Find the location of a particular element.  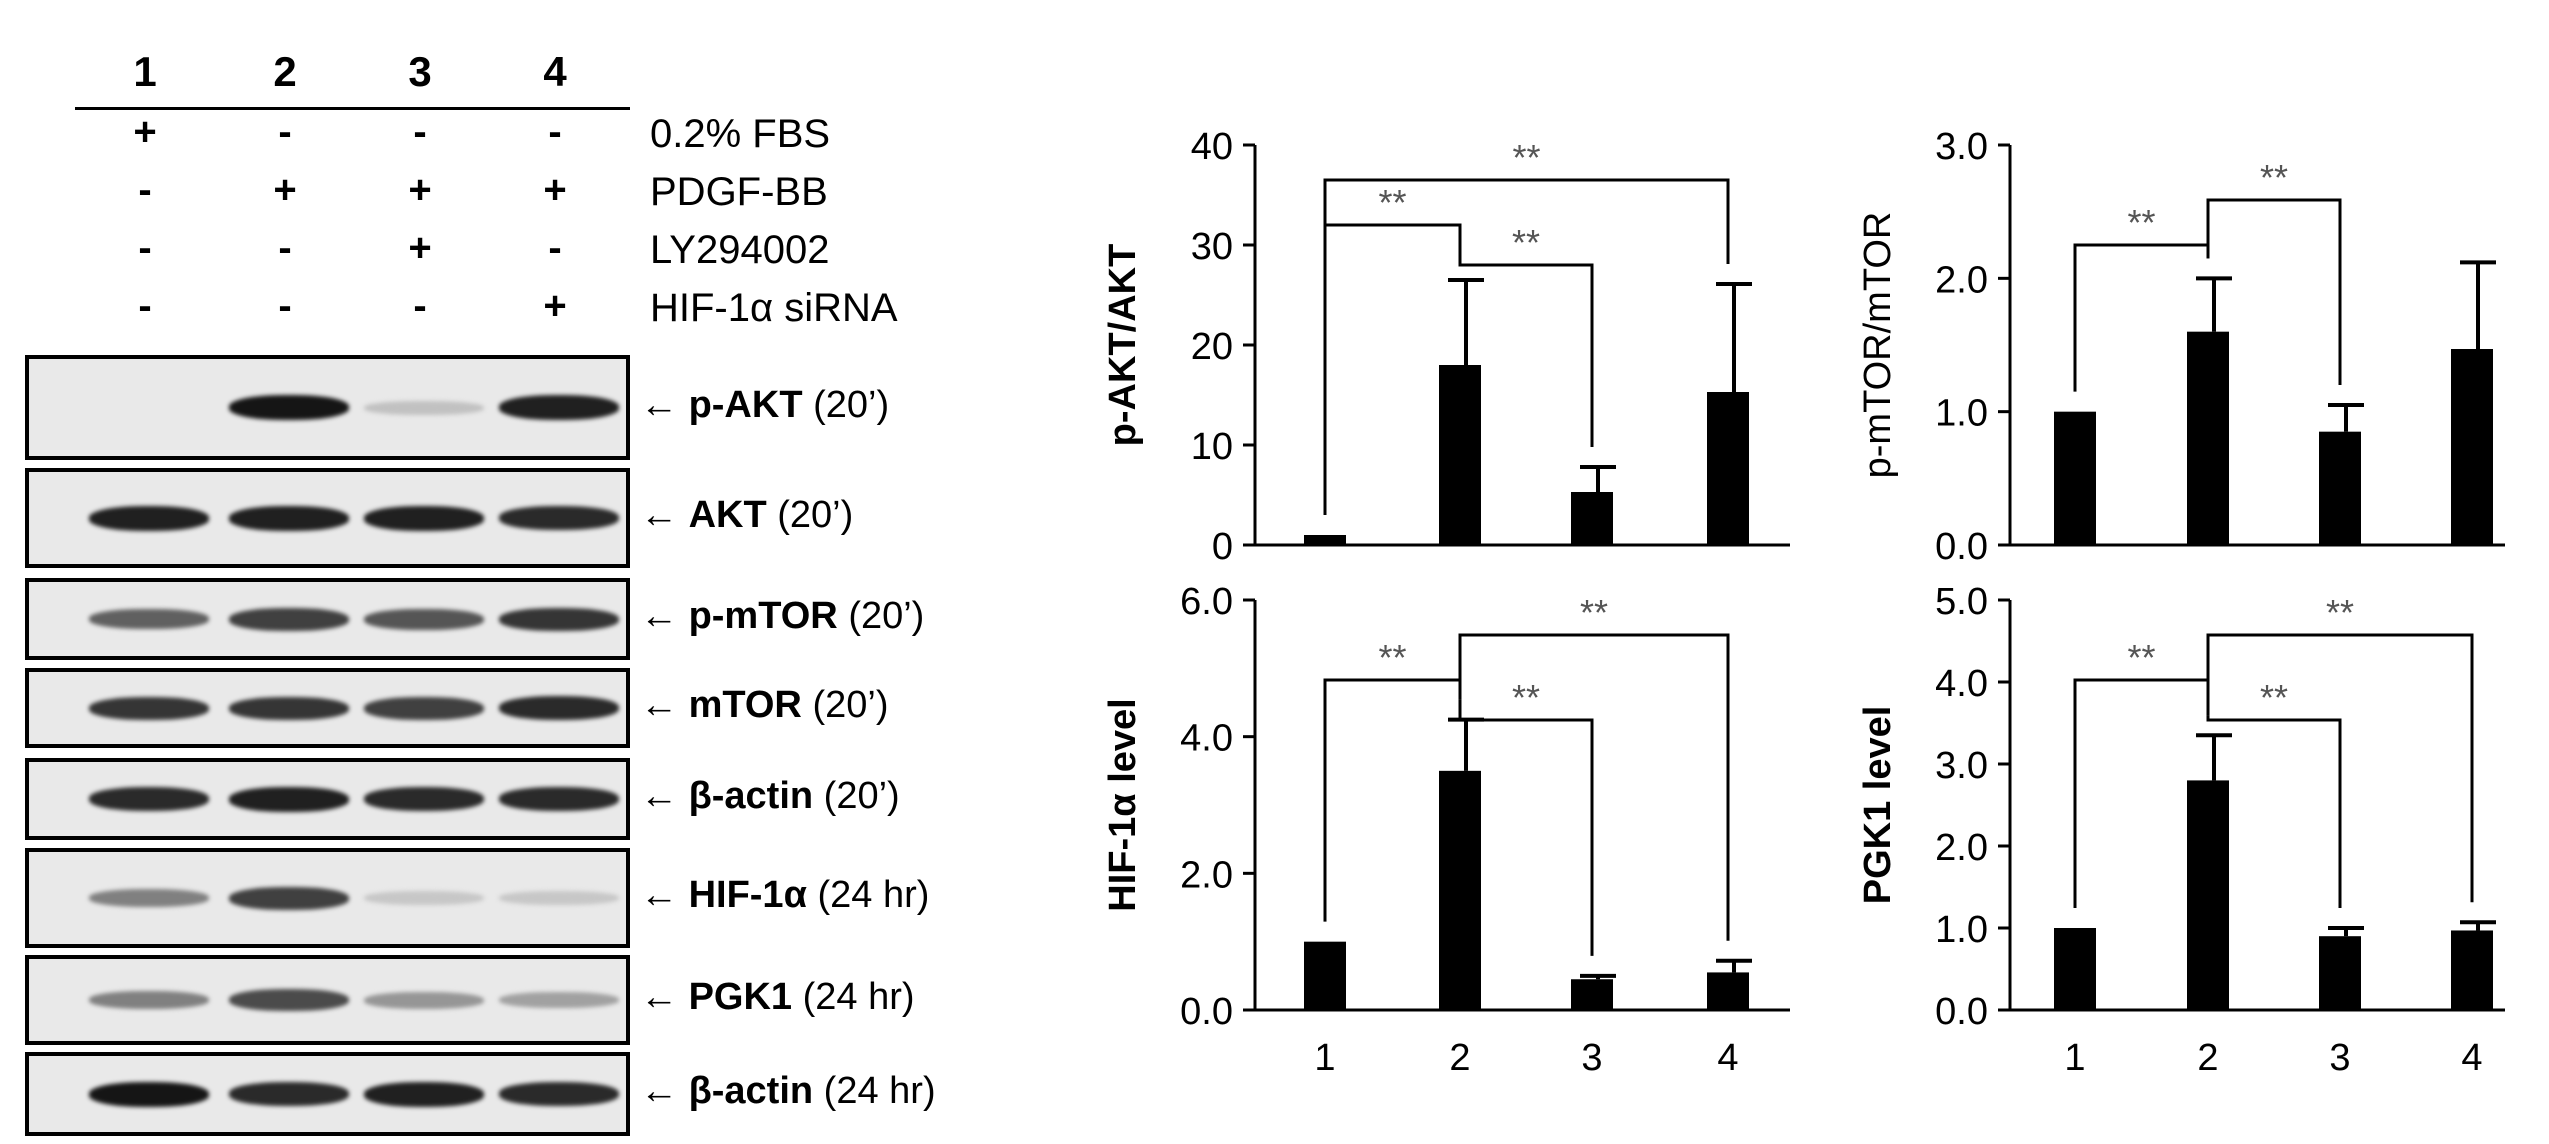

treatment-label: LY294002 is located at coordinates (740, 250).